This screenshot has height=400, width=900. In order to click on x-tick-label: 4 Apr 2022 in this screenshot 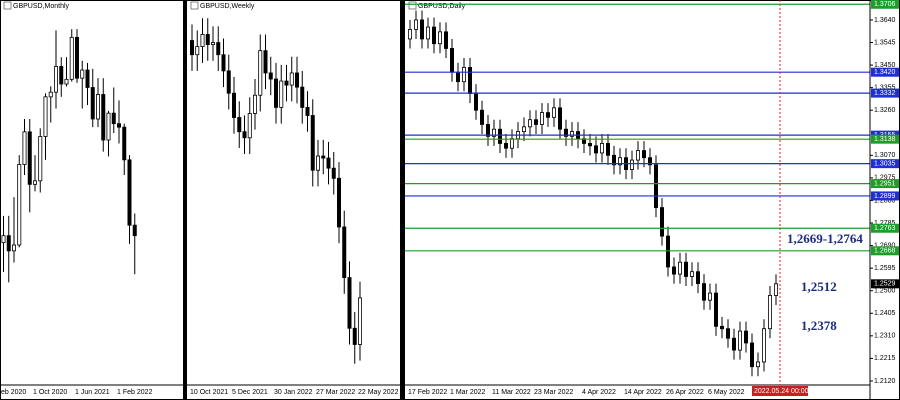, I will do `click(599, 392)`.